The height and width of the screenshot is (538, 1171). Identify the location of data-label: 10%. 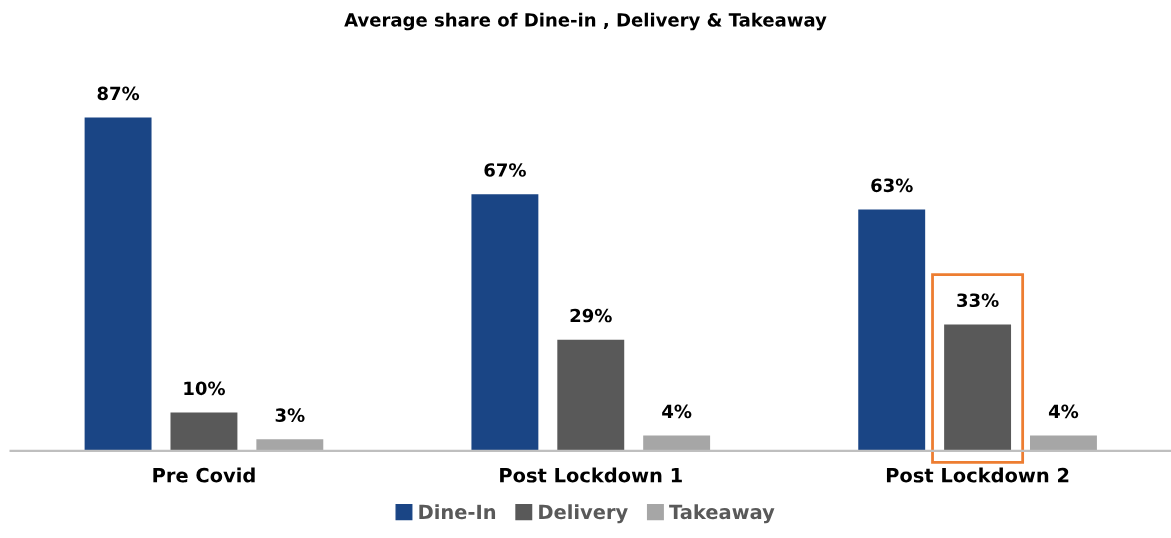
(204, 388).